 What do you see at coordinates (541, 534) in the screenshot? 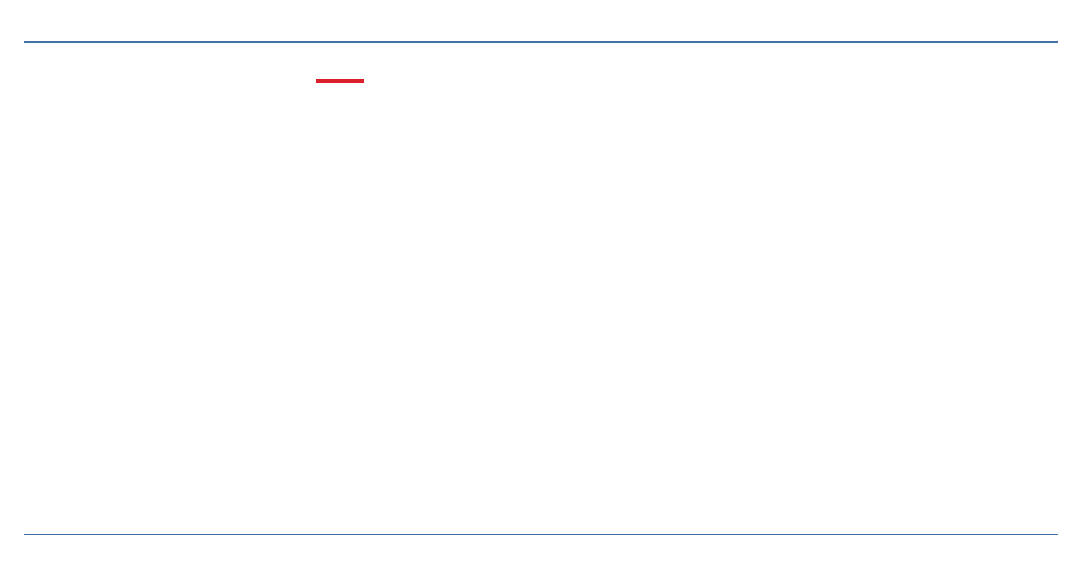
I see `footer-divider` at bounding box center [541, 534].